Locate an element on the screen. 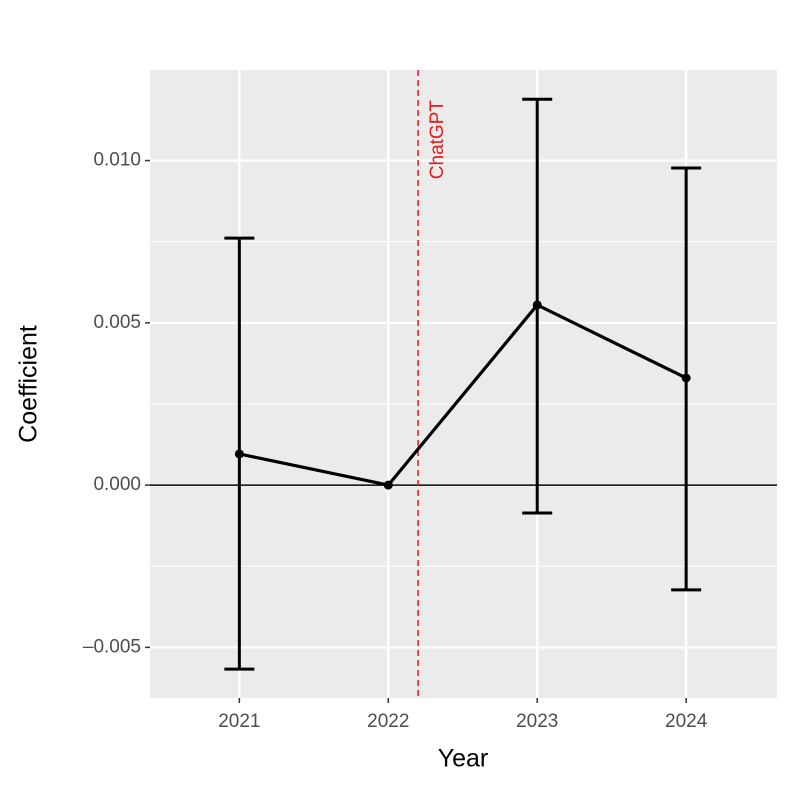 The height and width of the screenshot is (793, 793). y-tick-label: –0.005 is located at coordinates (112, 646).